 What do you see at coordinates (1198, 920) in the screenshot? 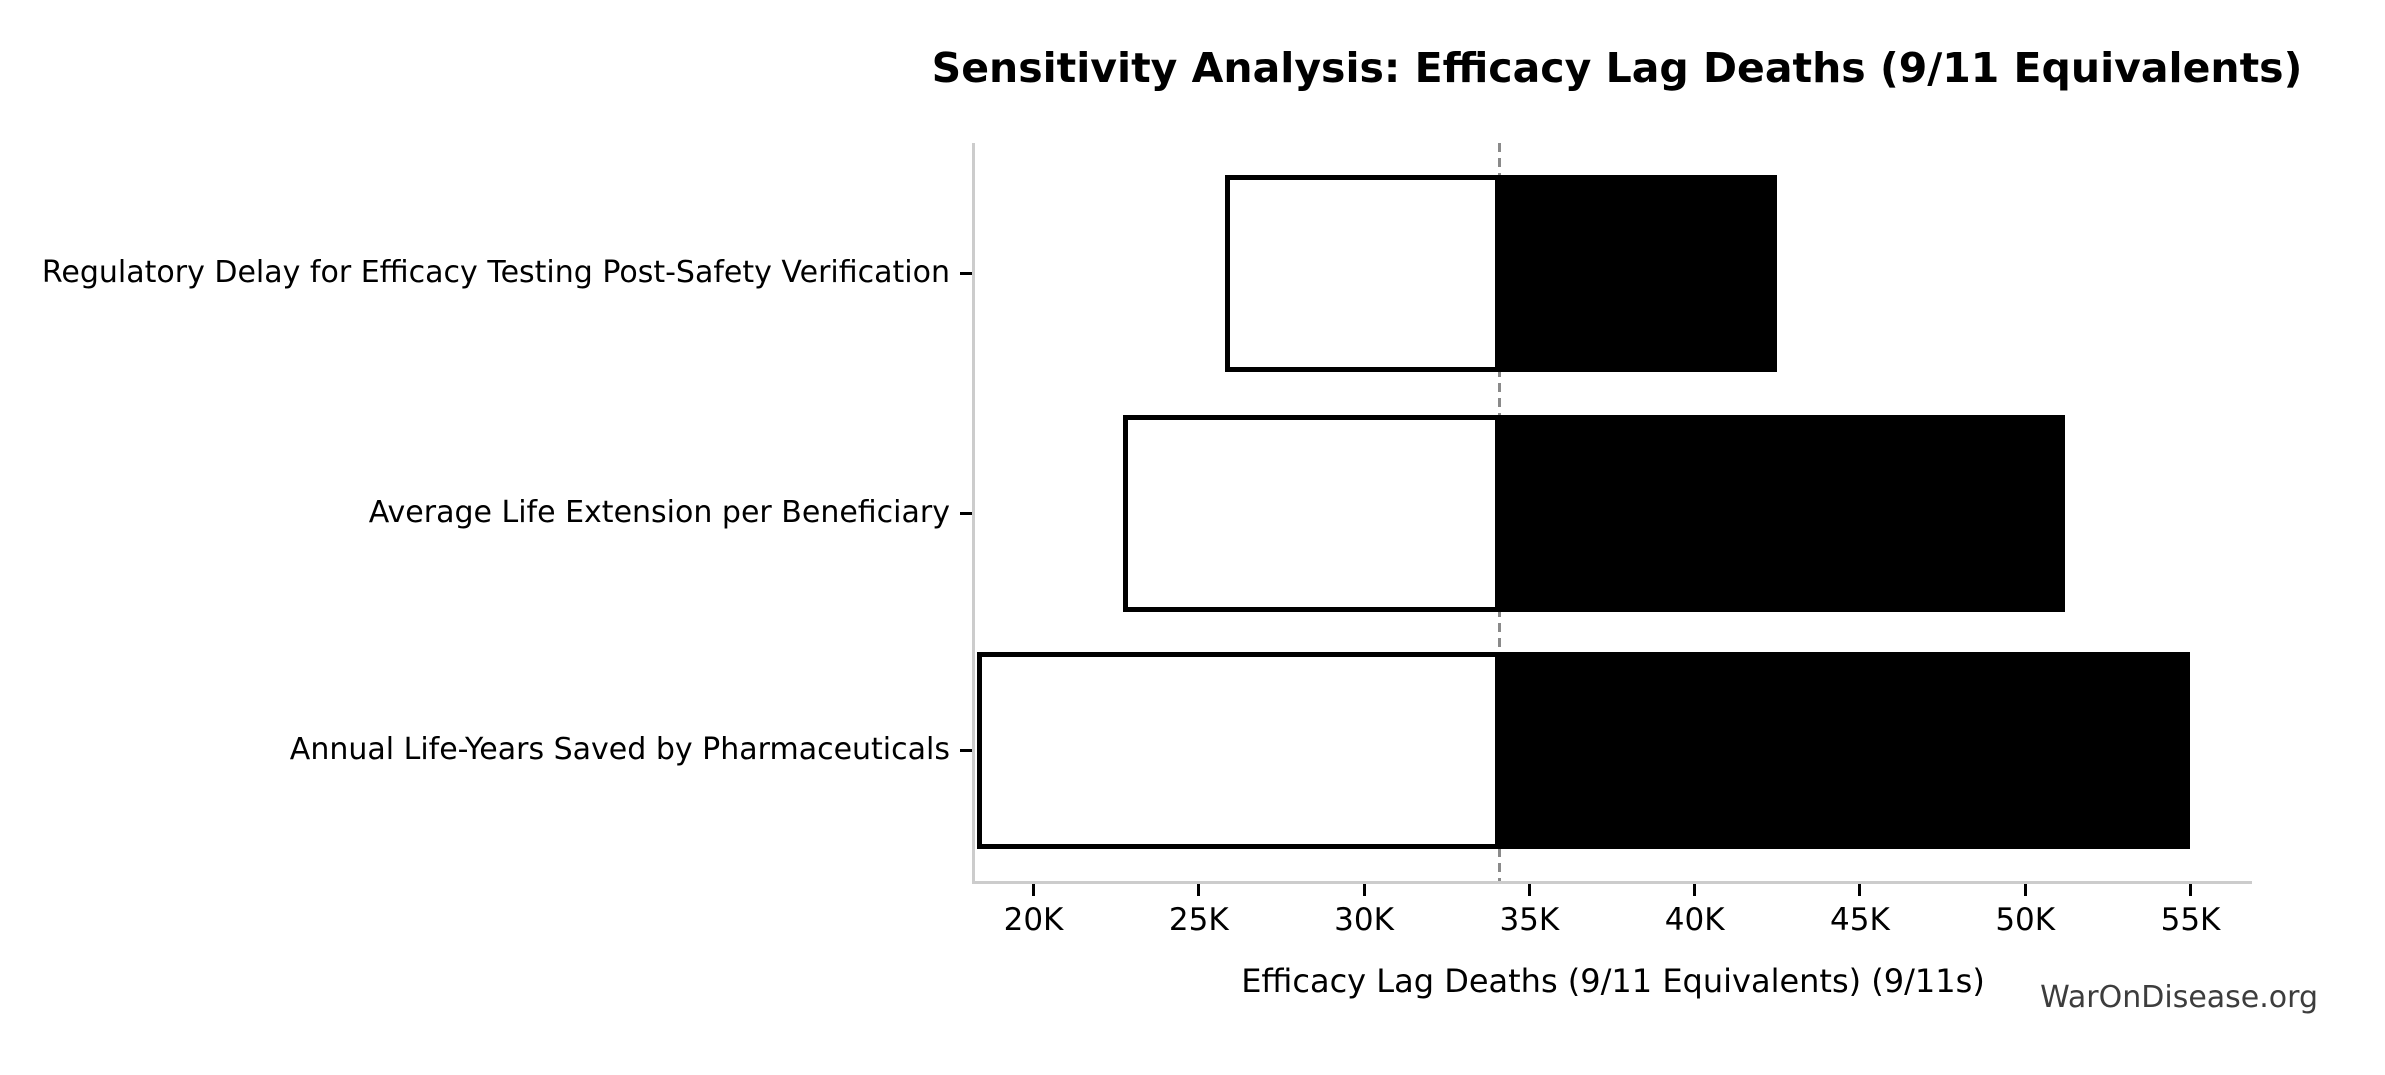
I see `x-tick-label: 25K` at bounding box center [1198, 920].